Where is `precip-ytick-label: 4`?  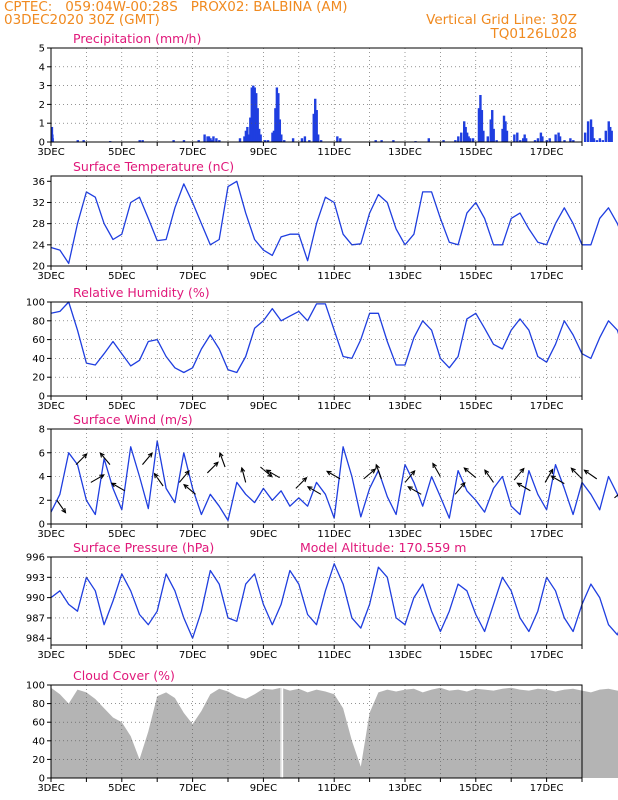
precip-ytick-label: 4 is located at coordinates (42, 67).